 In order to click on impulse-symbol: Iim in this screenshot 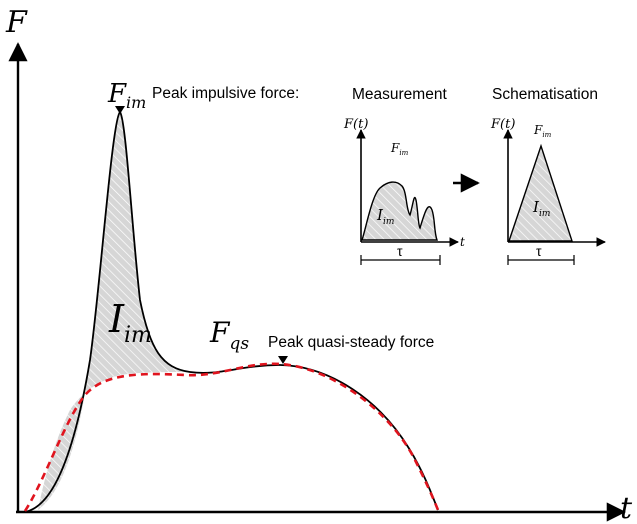, I will do `click(130, 322)`.